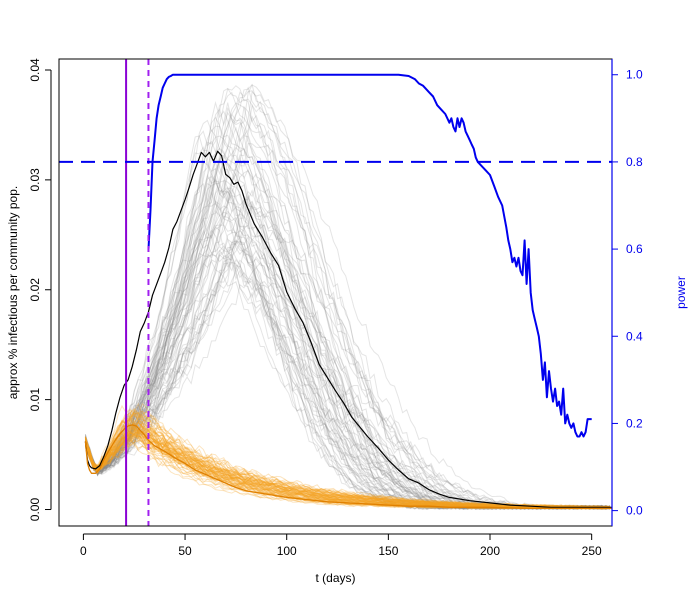  I want to click on x-tick-label: 250, so click(592, 551).